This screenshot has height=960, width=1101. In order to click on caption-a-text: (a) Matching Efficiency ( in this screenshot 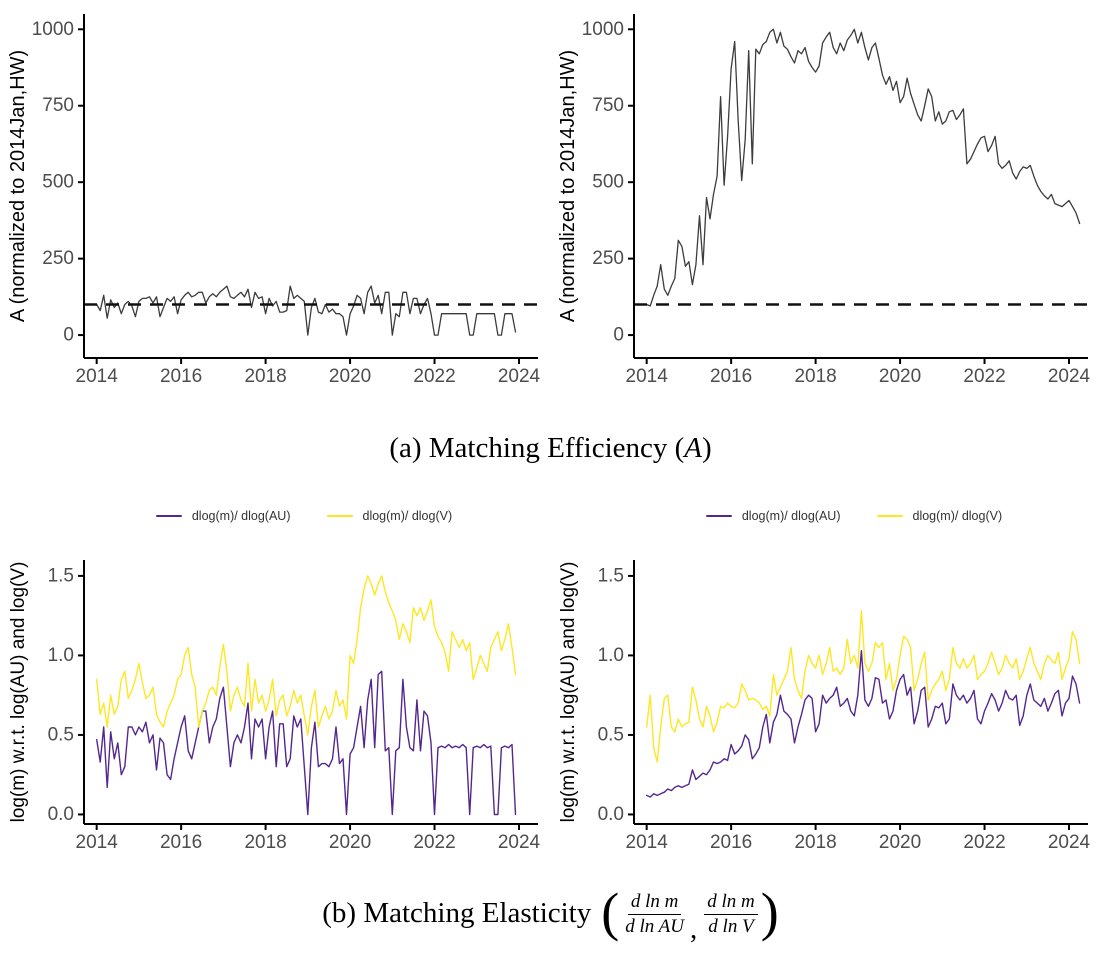, I will do `click(537, 447)`.